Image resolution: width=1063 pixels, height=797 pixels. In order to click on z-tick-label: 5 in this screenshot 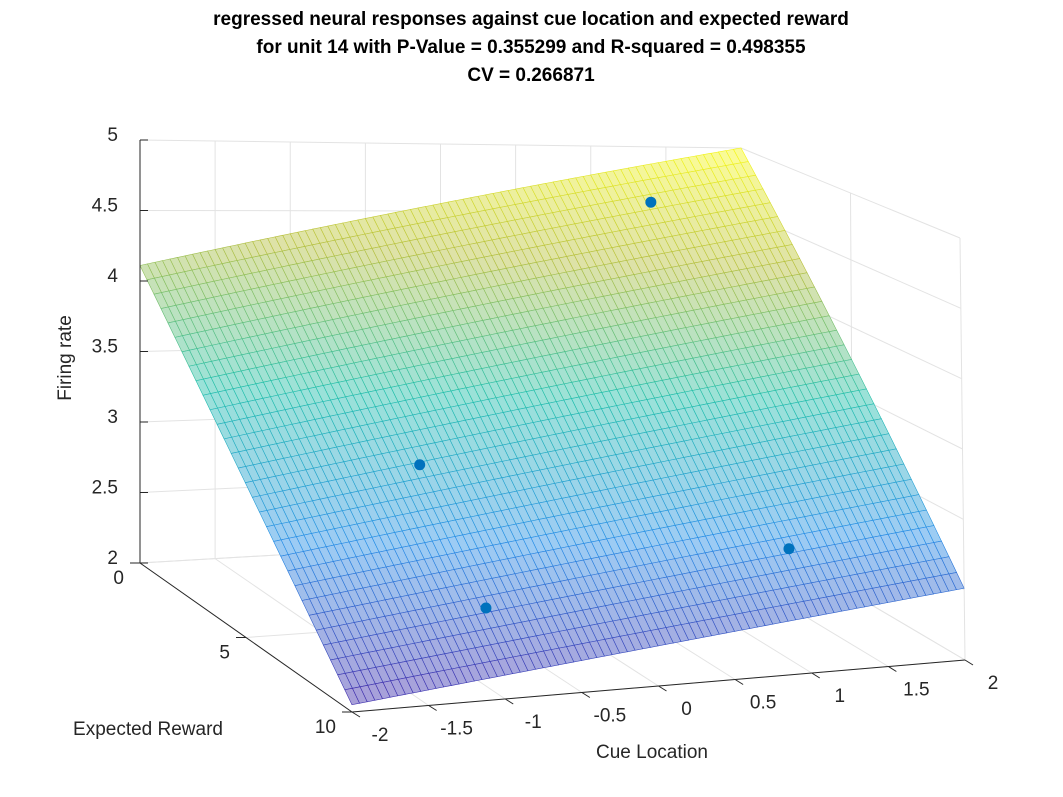, I will do `click(112, 135)`.